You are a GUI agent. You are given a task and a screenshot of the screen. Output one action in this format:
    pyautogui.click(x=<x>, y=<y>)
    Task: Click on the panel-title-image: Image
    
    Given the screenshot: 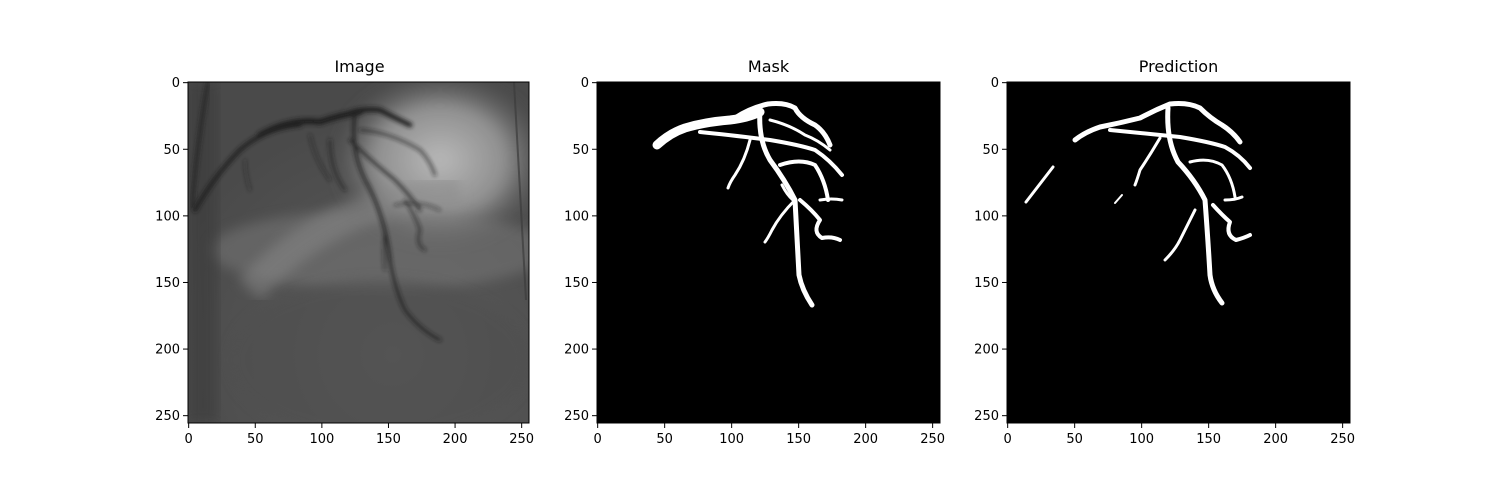 What is the action you would take?
    pyautogui.click(x=359, y=66)
    